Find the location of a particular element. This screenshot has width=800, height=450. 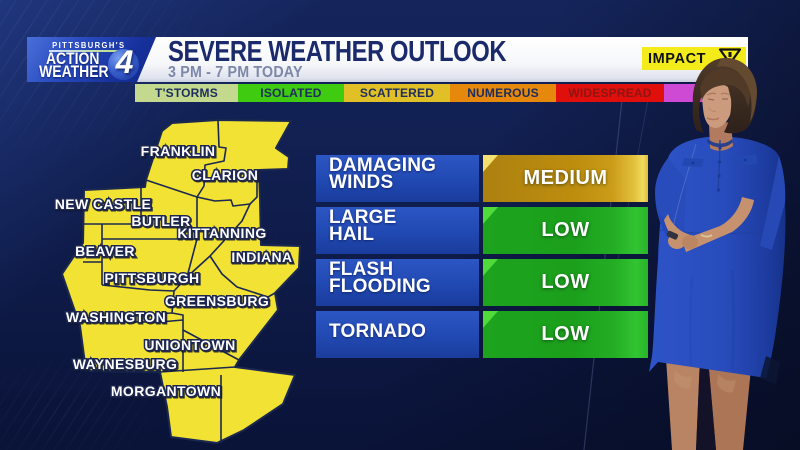

svg-text: FRANKLIN is located at coordinates (178, 151).